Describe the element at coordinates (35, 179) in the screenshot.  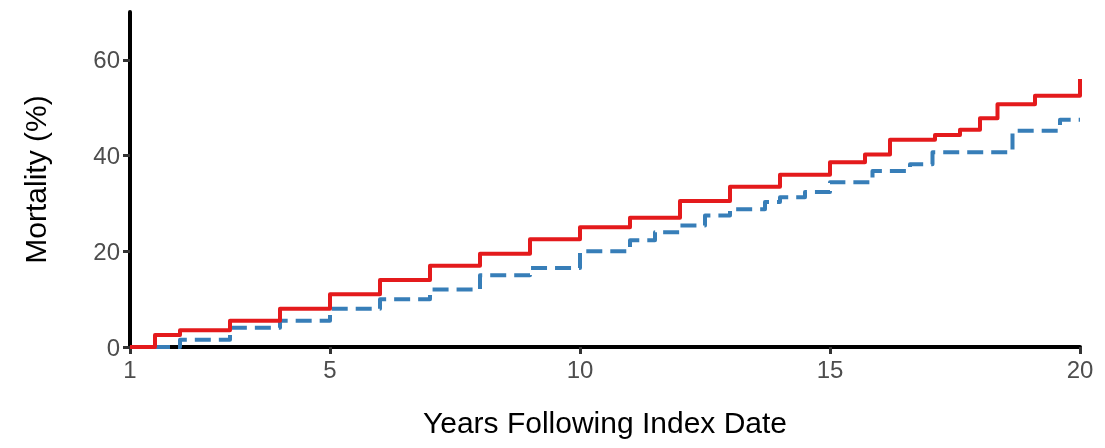
I see `y-axis-title: Mortality (%)` at that location.